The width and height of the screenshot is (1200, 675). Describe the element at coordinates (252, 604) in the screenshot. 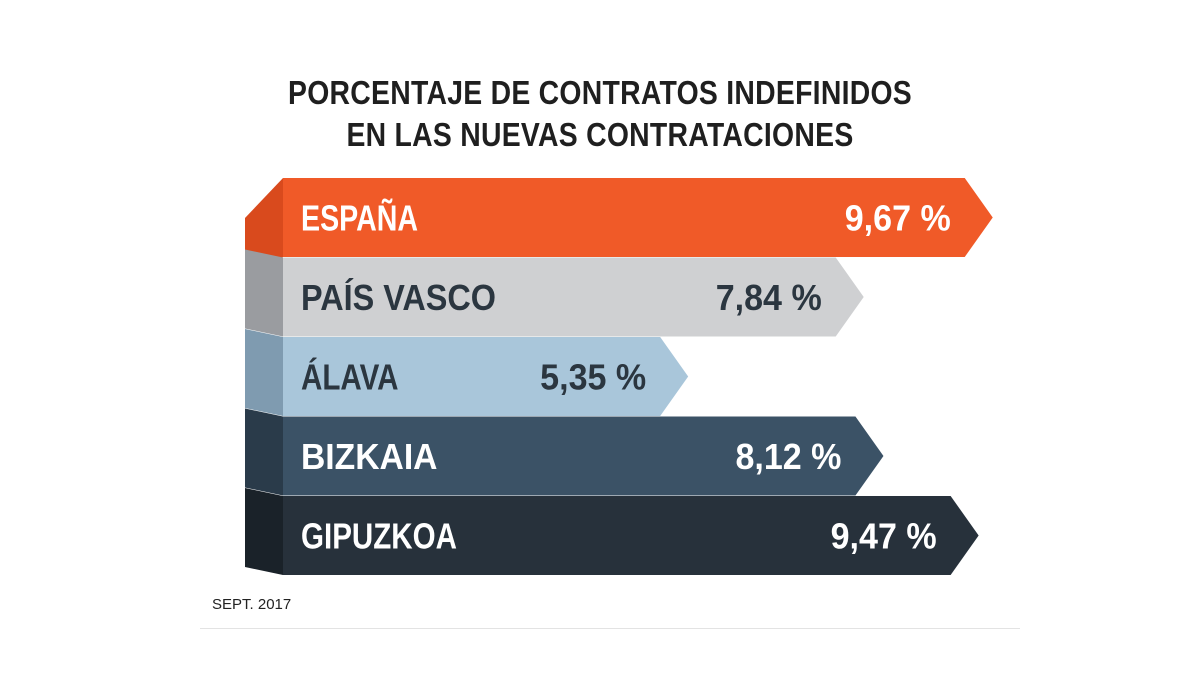

I see `footnote-date: SEPT. 2017` at that location.